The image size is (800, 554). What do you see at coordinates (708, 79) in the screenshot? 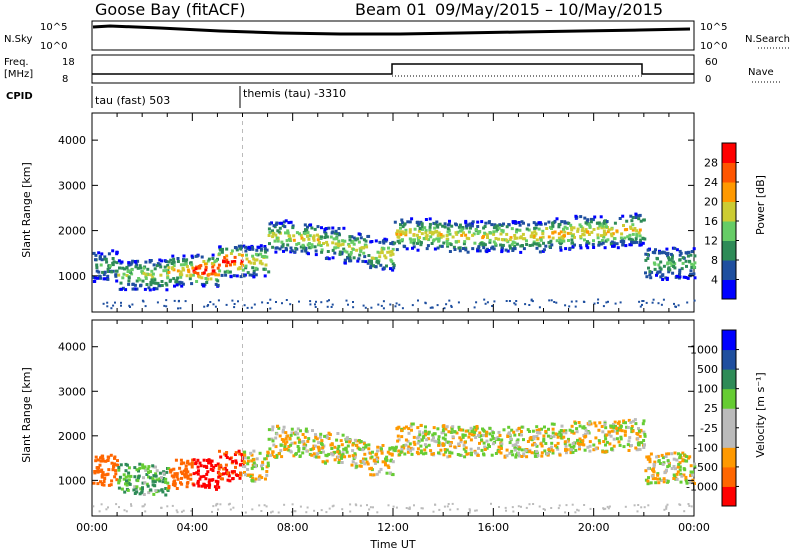
I see `freq-right-tick-bottom: 0` at bounding box center [708, 79].